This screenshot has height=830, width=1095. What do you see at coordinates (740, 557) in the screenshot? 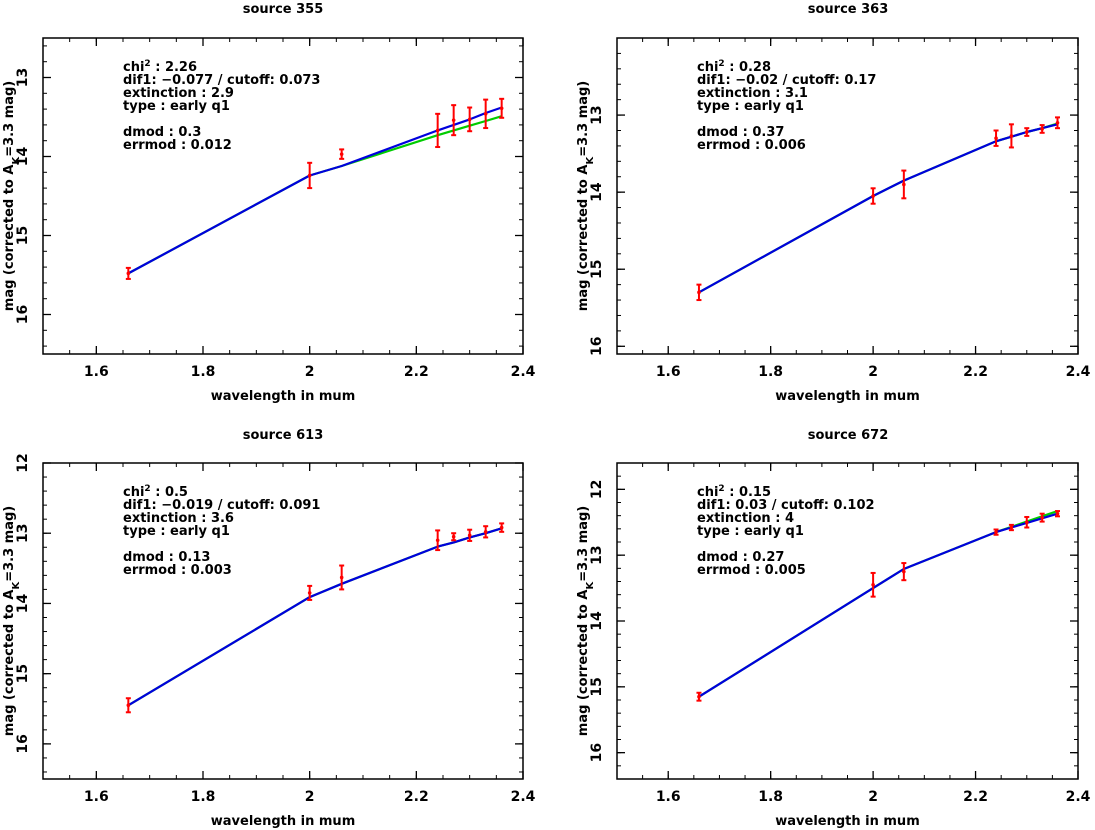
I see `annotation-dmod: dmod : 0.27` at bounding box center [740, 557].